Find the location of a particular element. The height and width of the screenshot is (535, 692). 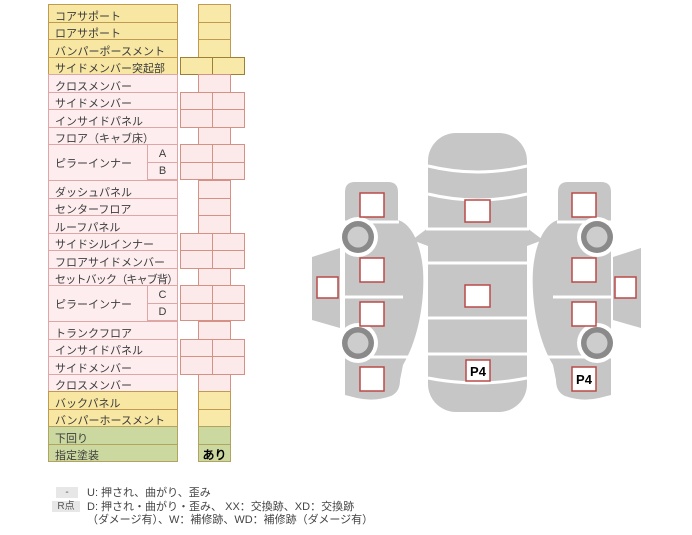

part-label: フロアサイドメンバー is located at coordinates (113, 259).